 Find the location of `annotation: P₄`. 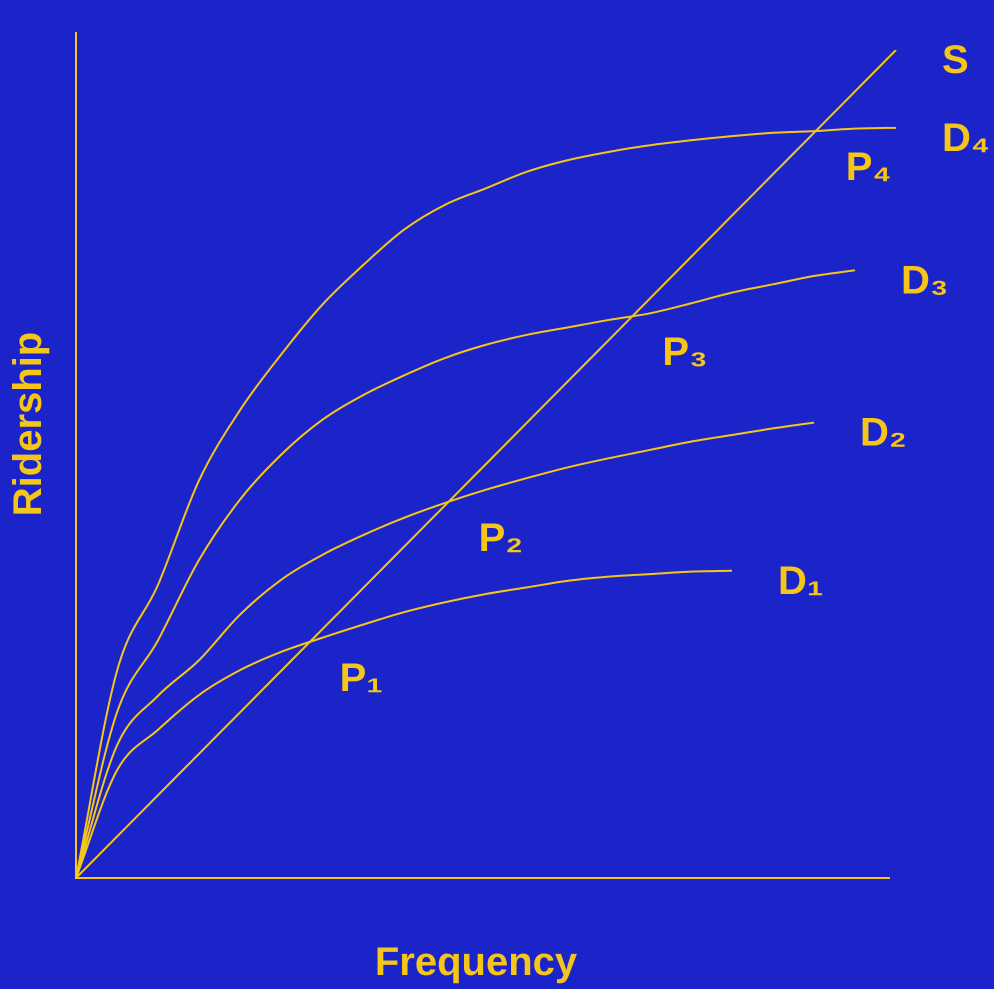

annotation: P₄ is located at coordinates (869, 167).